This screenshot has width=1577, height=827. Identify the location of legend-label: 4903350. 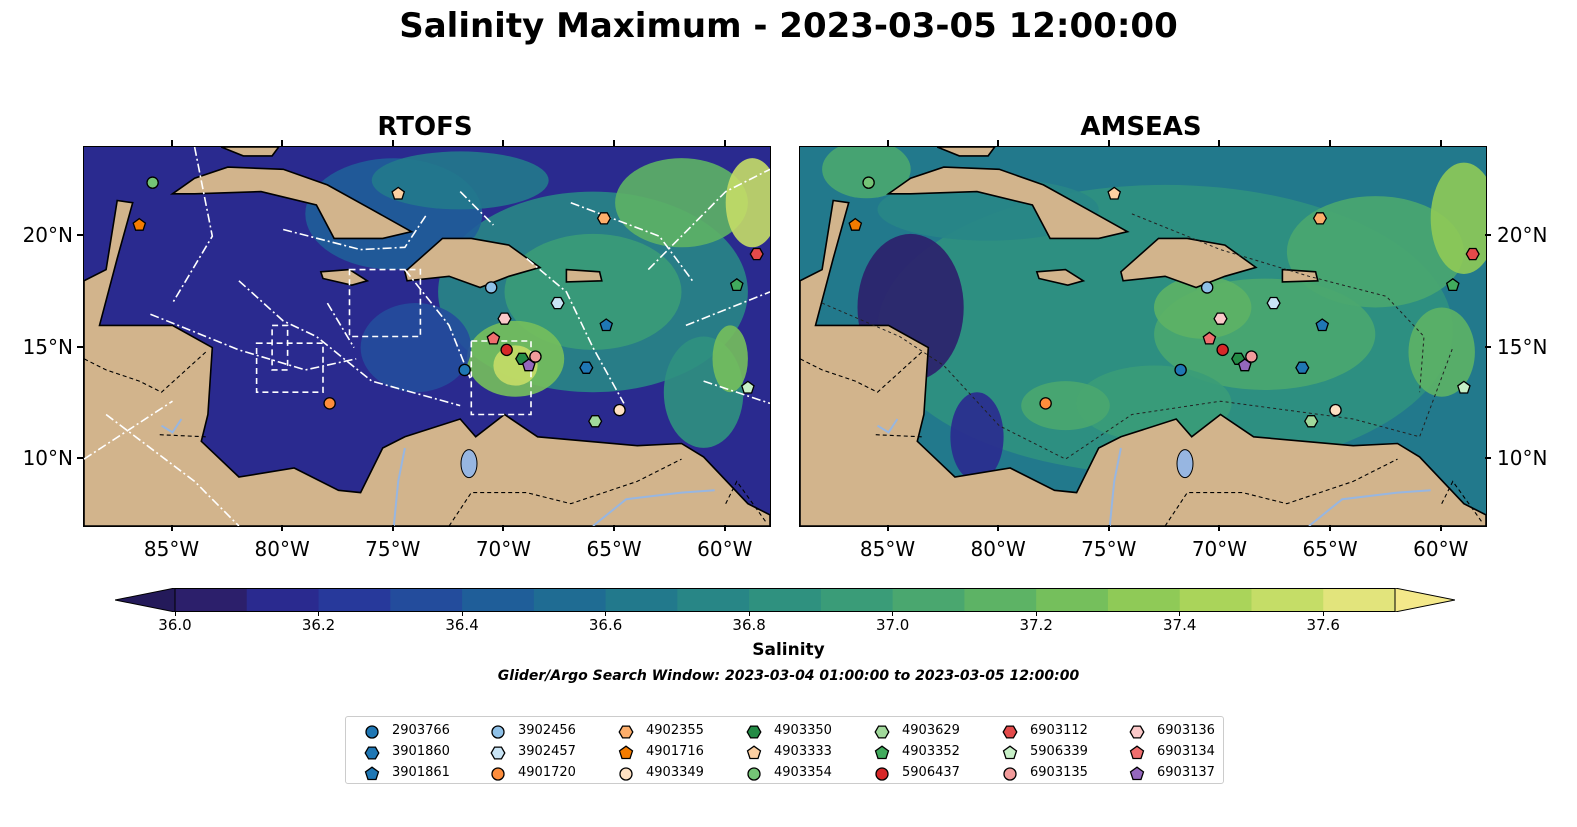
(803, 730).